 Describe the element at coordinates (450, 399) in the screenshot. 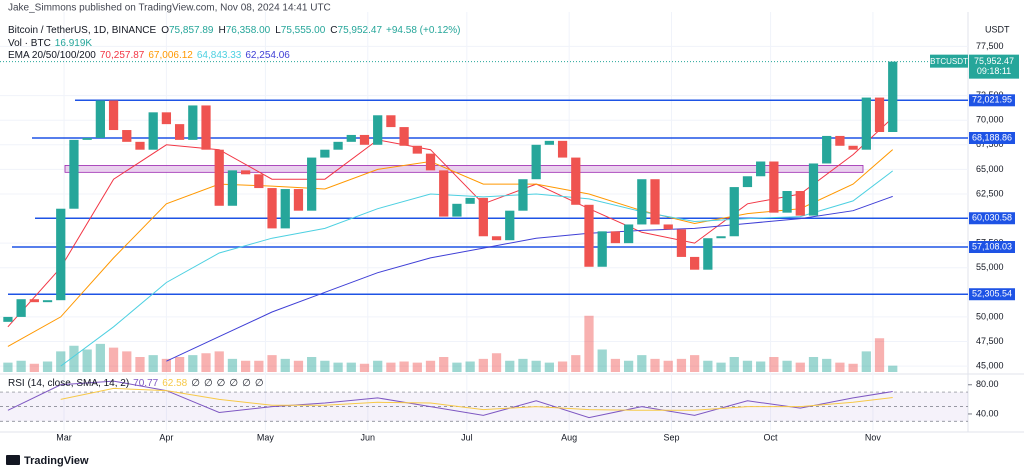

I see `rsi-line` at that location.